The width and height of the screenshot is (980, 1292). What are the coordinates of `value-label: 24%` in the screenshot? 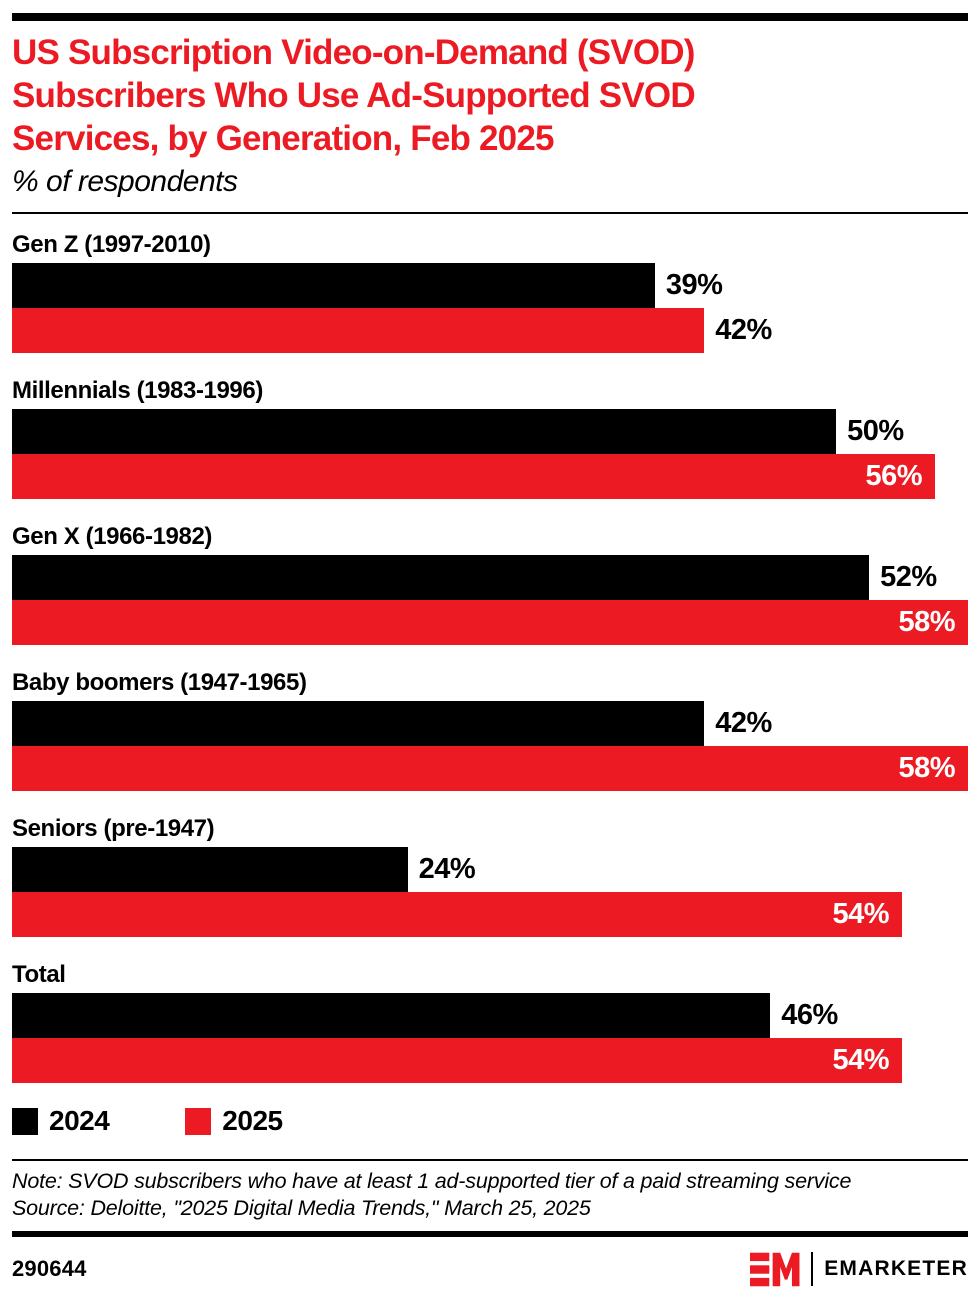 It's located at (447, 869).